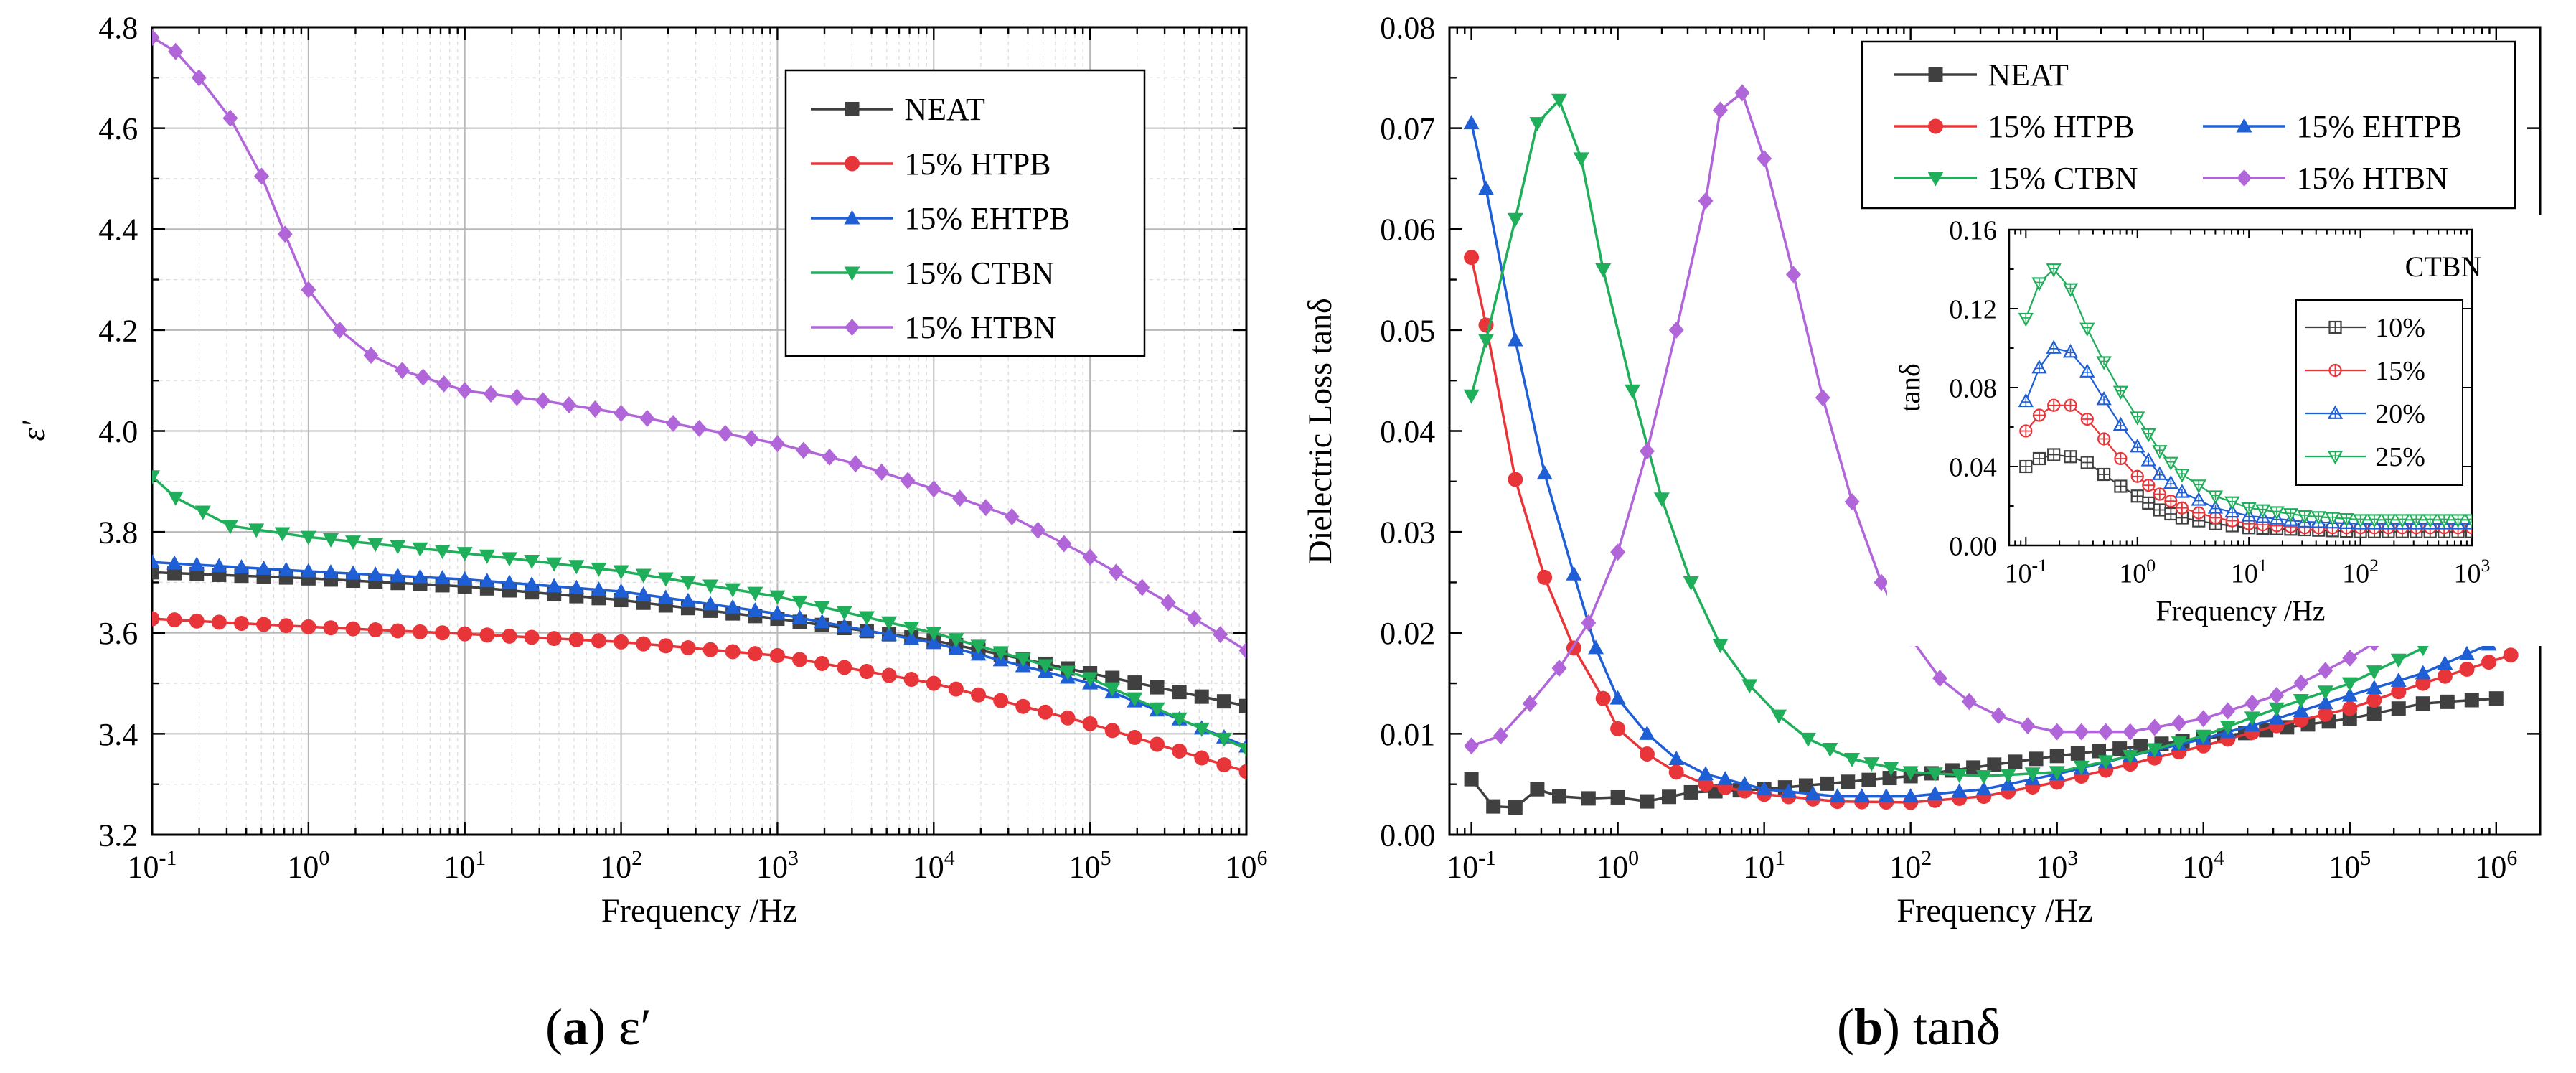  I want to click on caption-b-letter: b, so click(1868, 1027).